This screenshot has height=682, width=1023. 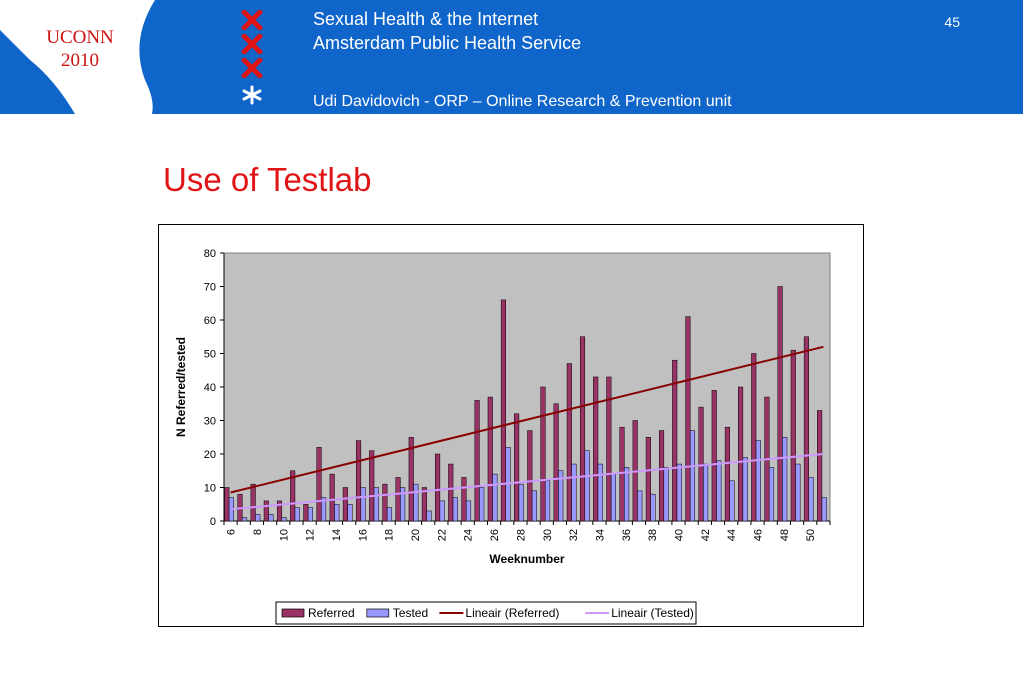 What do you see at coordinates (680, 535) in the screenshot?
I see `x-tick-label: 40` at bounding box center [680, 535].